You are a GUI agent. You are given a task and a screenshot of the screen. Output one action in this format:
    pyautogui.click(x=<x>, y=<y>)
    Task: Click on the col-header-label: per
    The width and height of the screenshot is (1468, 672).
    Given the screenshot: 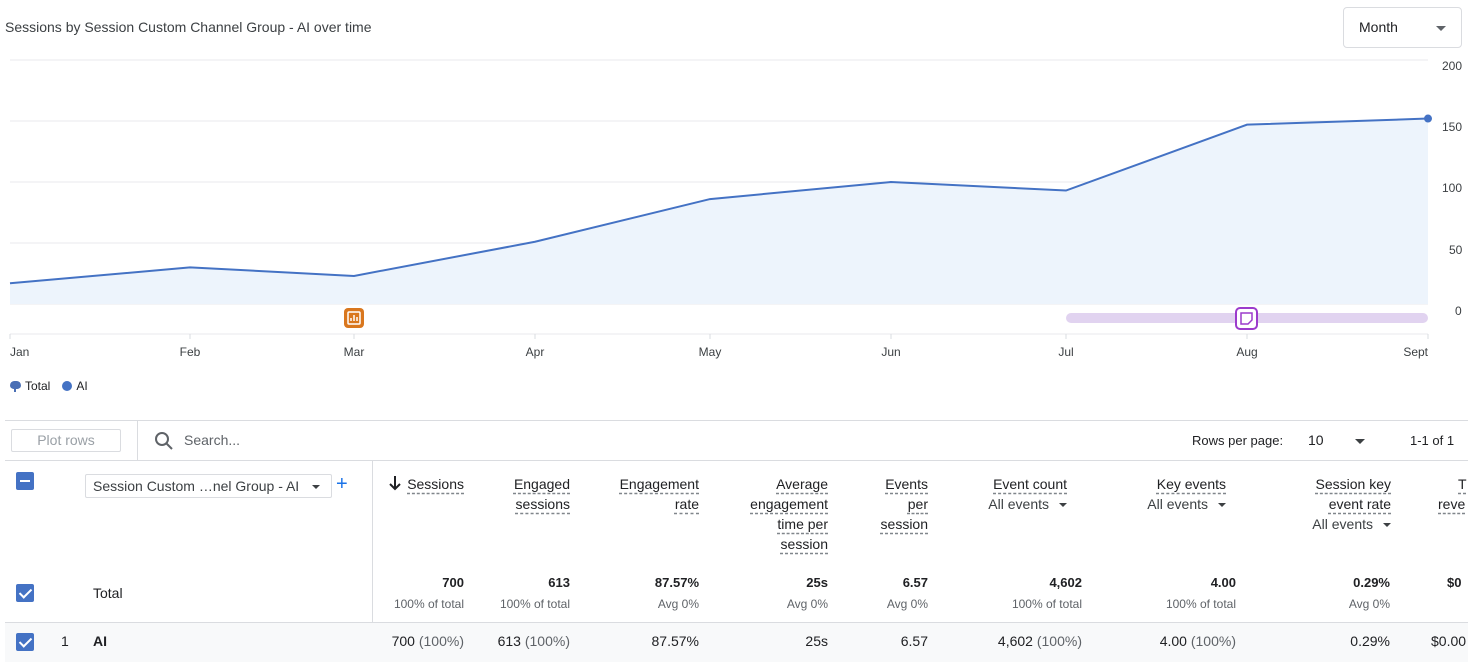 What is the action you would take?
    pyautogui.click(x=917, y=504)
    